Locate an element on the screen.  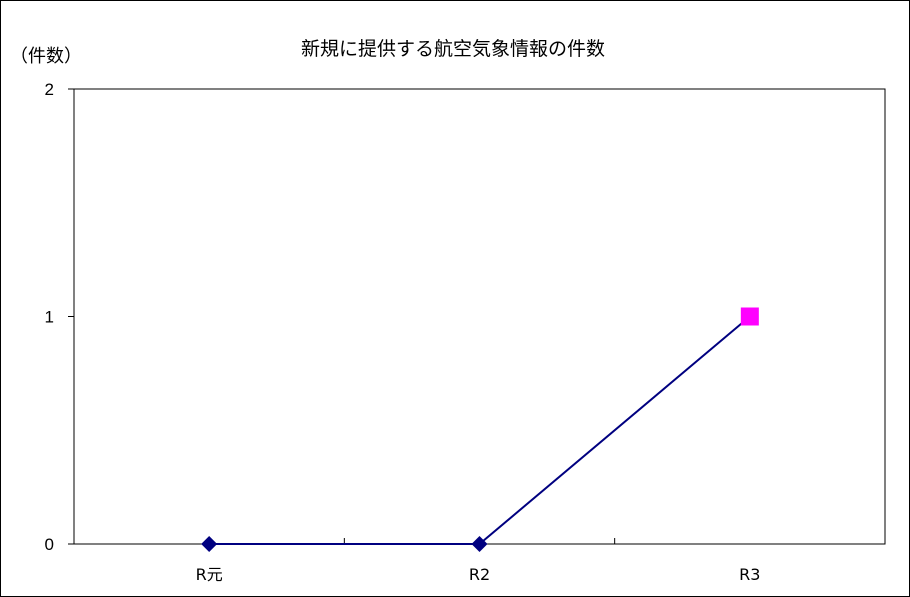
y-axis-unit-label: （件数） is located at coordinates (46, 56).